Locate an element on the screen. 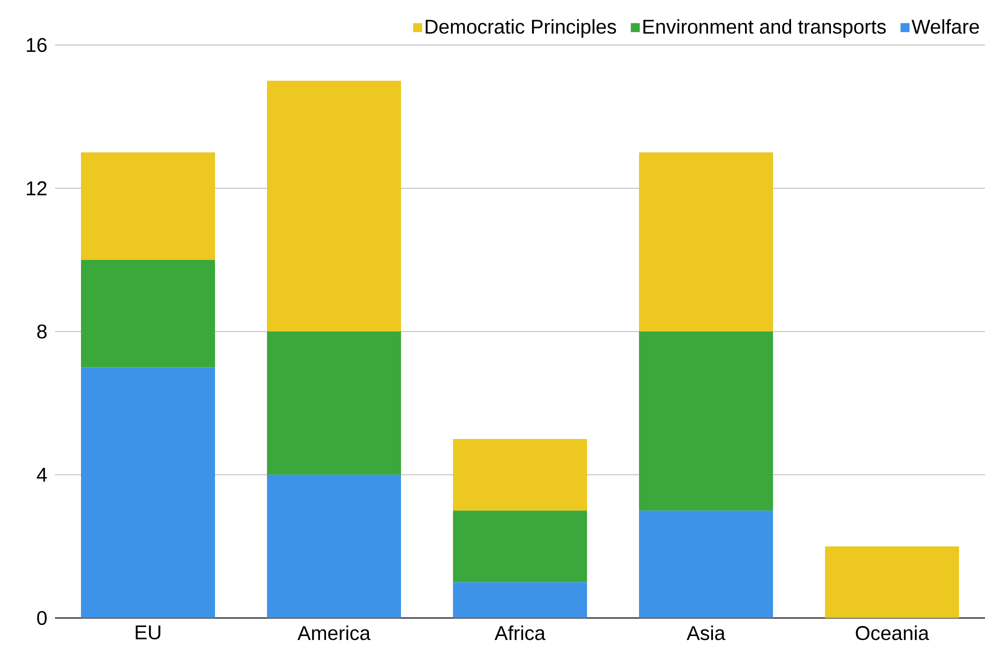  x-tick-label: EU is located at coordinates (148, 633).